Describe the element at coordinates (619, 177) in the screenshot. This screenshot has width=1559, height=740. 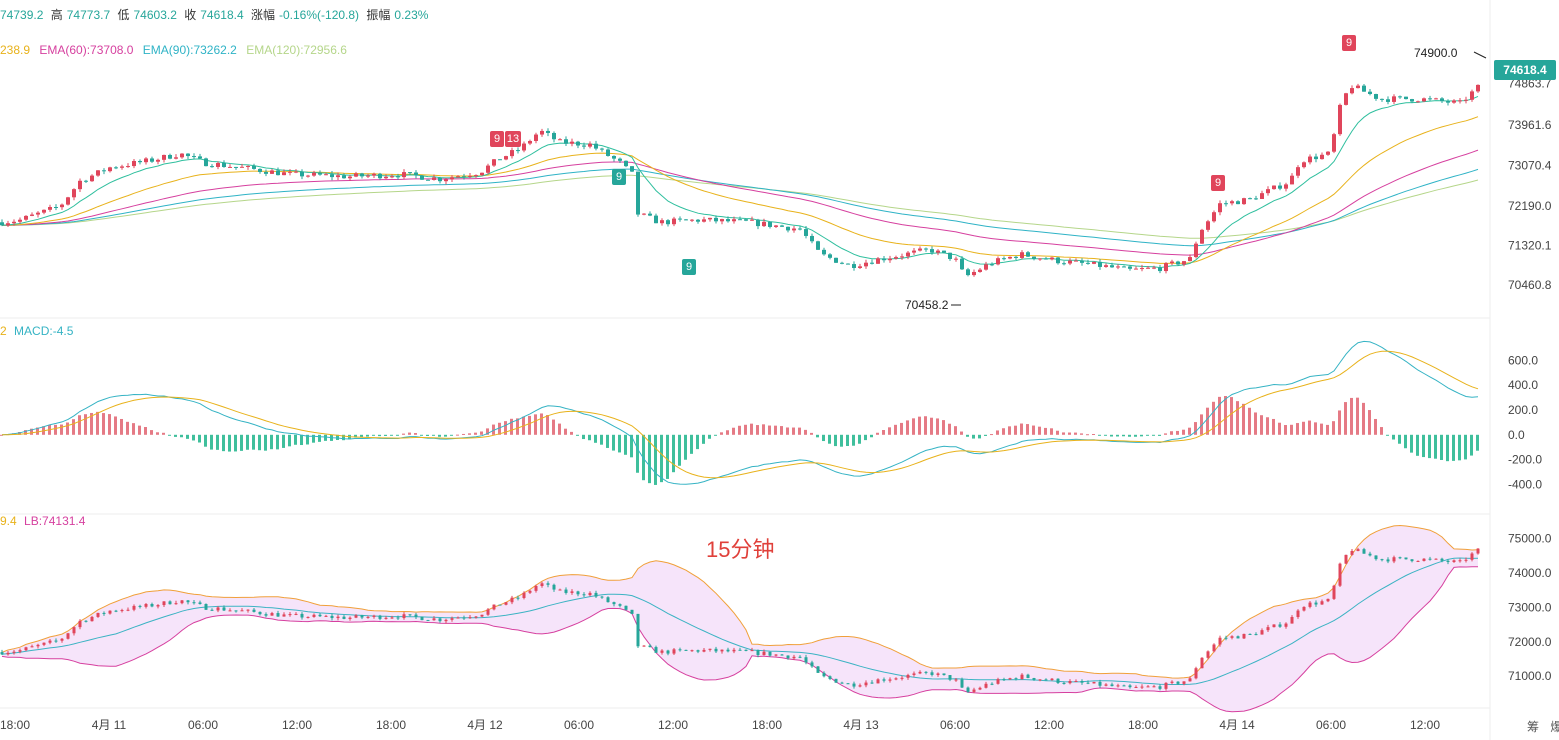
I see `td-marker-9-green: 9` at that location.